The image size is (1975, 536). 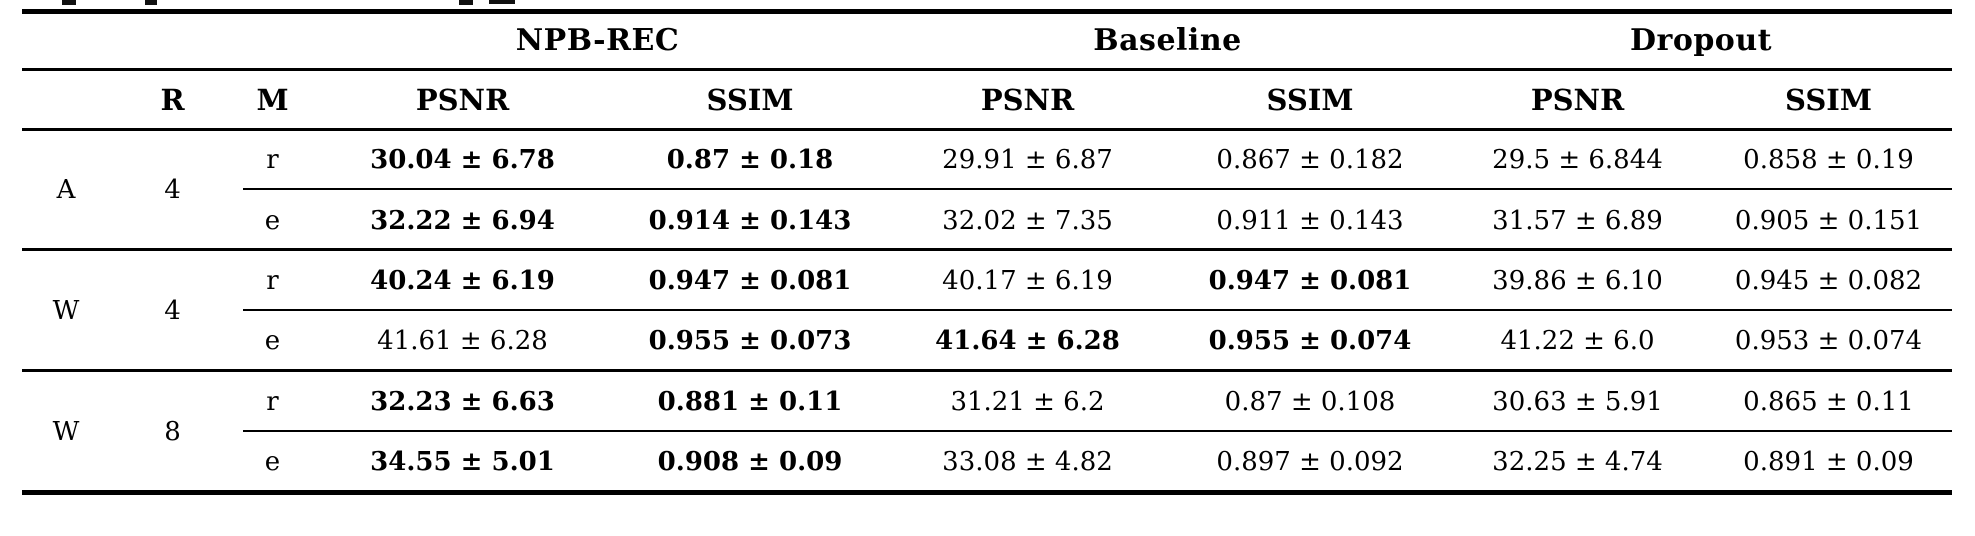 I want to click on column-header-ssim-dropout: SSIM, so click(x=1828, y=100).